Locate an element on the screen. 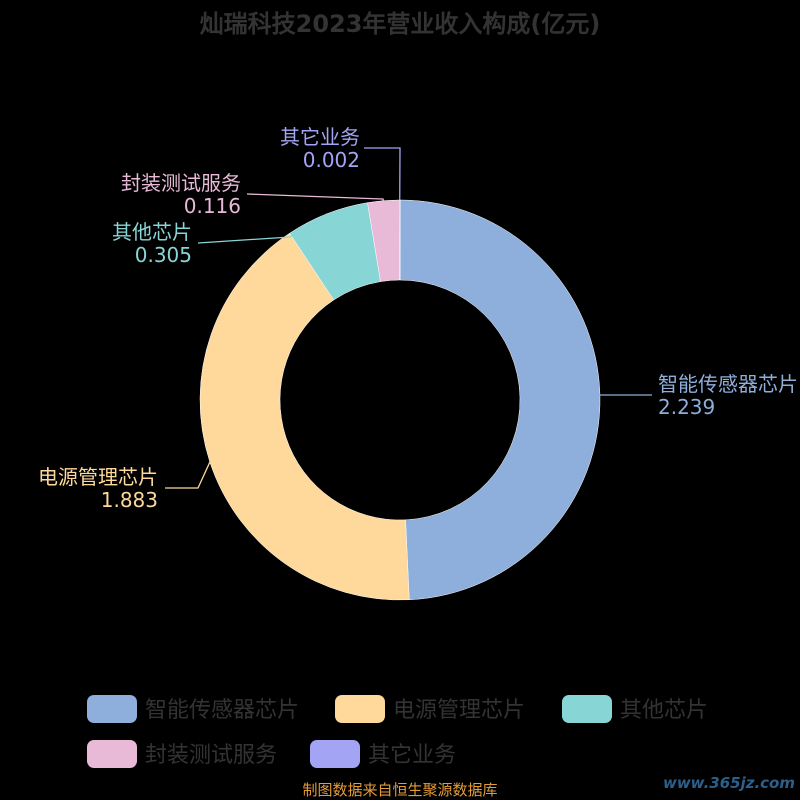 This screenshot has width=800, height=800. slice-4-value-label: 0.002 is located at coordinates (331, 160).